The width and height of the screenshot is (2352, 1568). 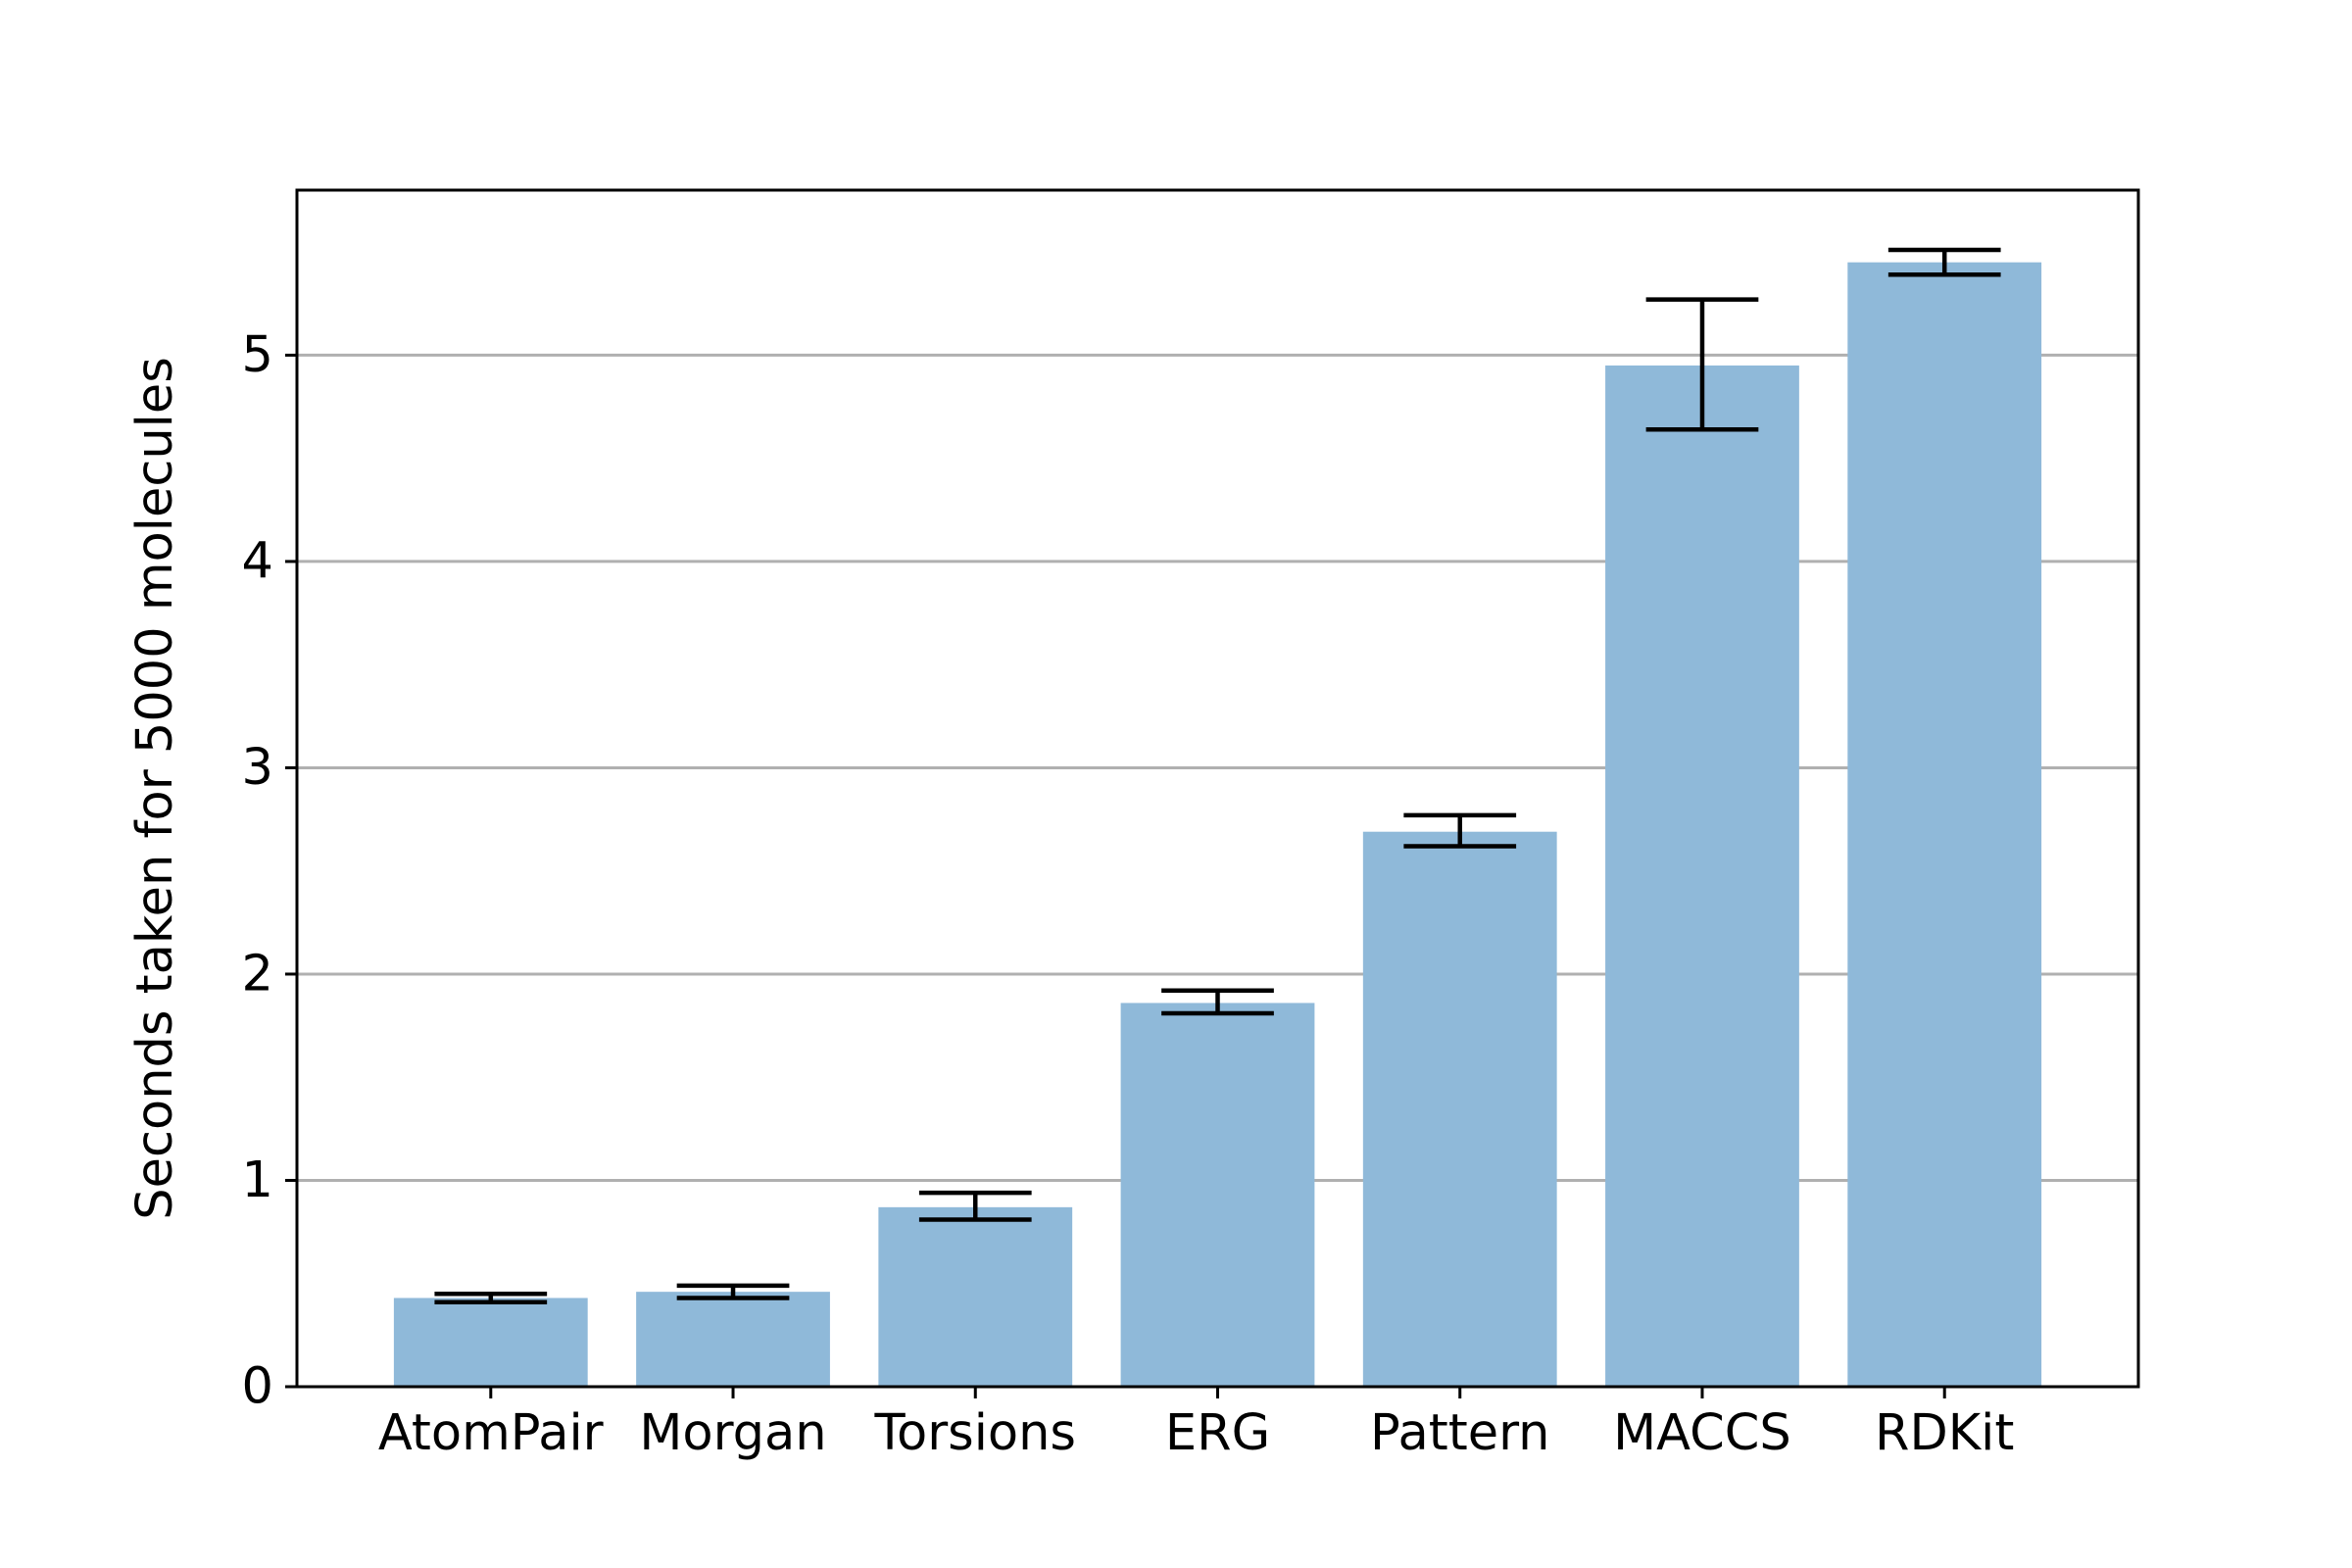 I want to click on error-bar-atompair, so click(x=491, y=1298).